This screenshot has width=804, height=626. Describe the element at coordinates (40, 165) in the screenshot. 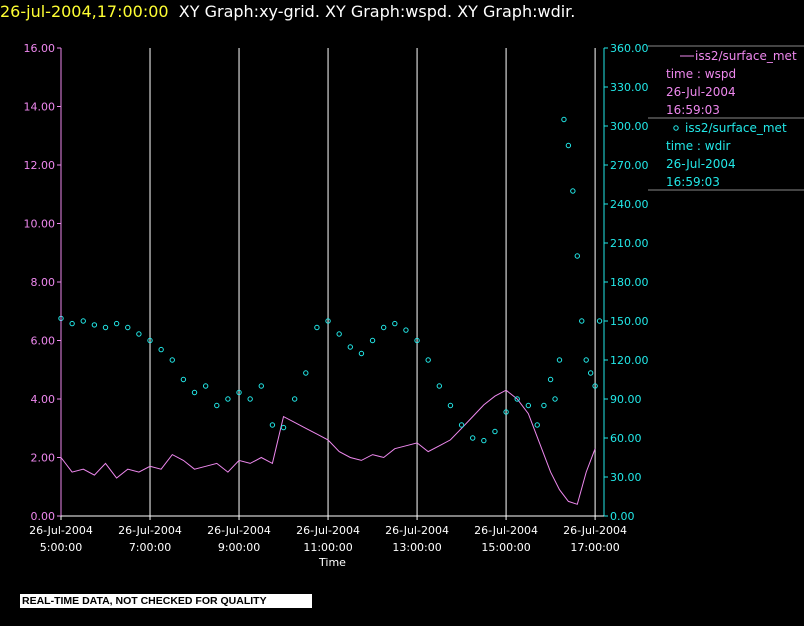

I see `left-tick-label: 12.00` at that location.